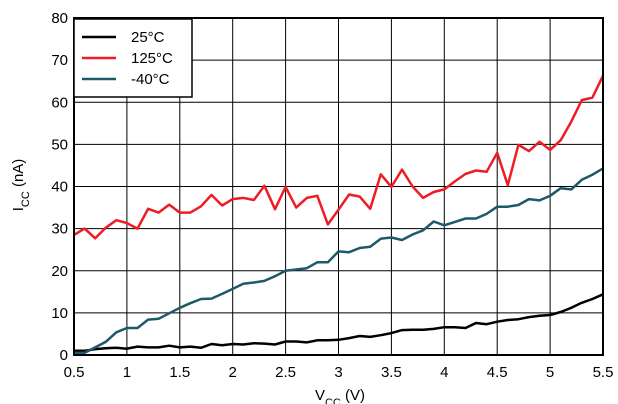  What do you see at coordinates (59, 271) in the screenshot?
I see `y-tick-label: 20` at bounding box center [59, 271].